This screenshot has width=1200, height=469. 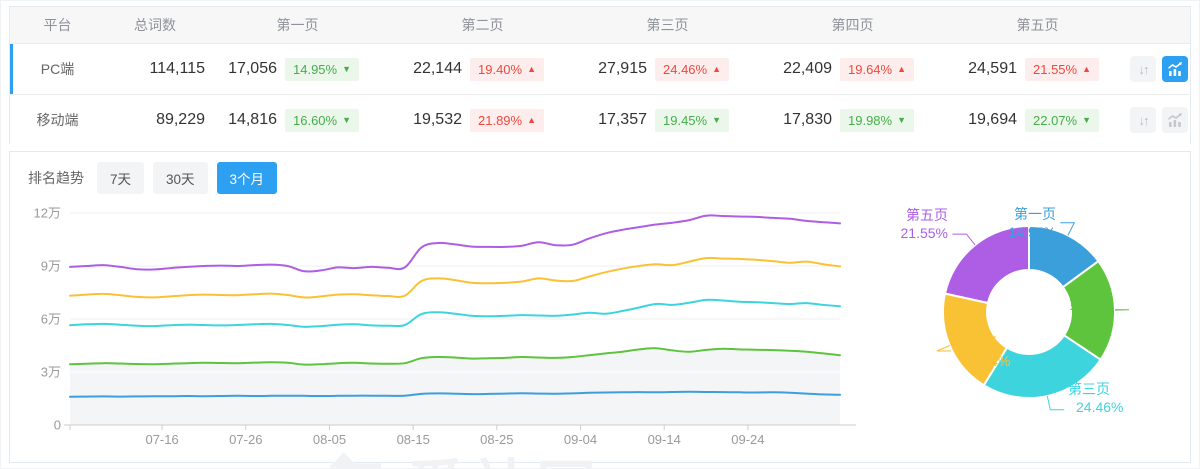 I want to click on page1-cell: 14,816 16.60% ▼, so click(x=297, y=120).